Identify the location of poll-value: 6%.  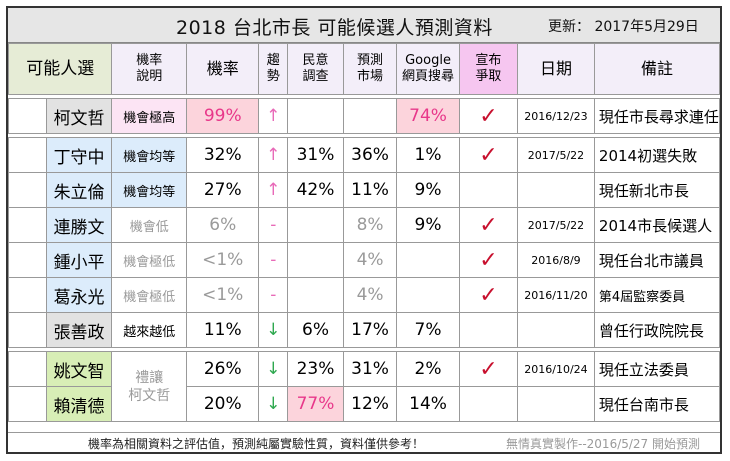
(315, 330).